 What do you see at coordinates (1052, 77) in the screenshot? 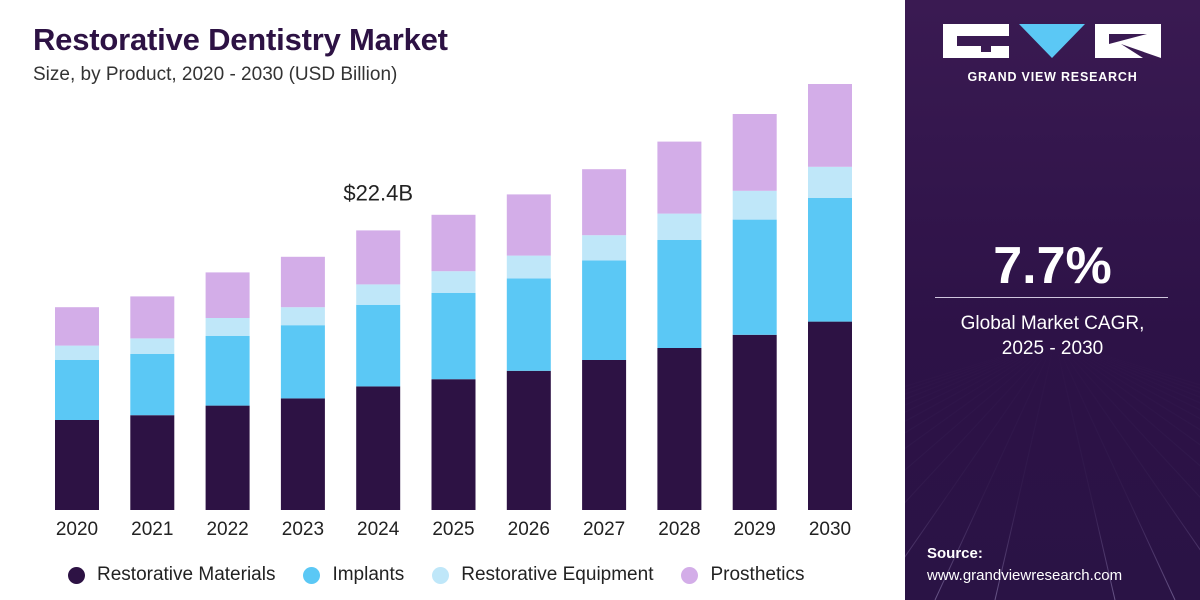
I see `brand-name: GRAND VIEW RESEARCH` at bounding box center [1052, 77].